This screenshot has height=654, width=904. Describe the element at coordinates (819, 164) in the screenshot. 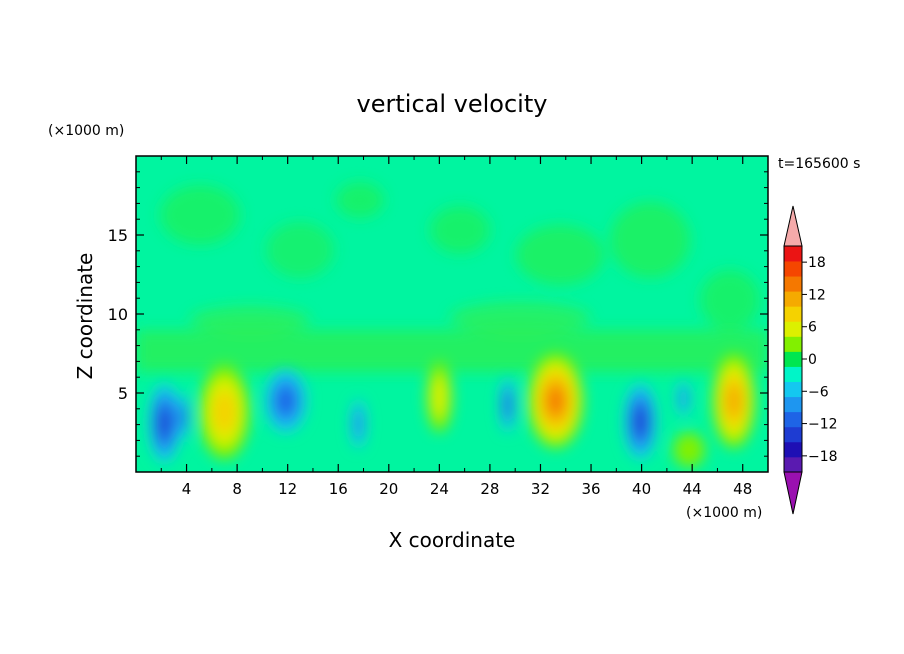

I see `time-label: t=165600 s` at that location.